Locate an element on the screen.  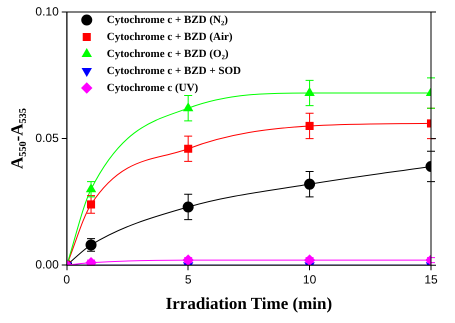
x-tick-label: 0 is located at coordinates (66, 279).